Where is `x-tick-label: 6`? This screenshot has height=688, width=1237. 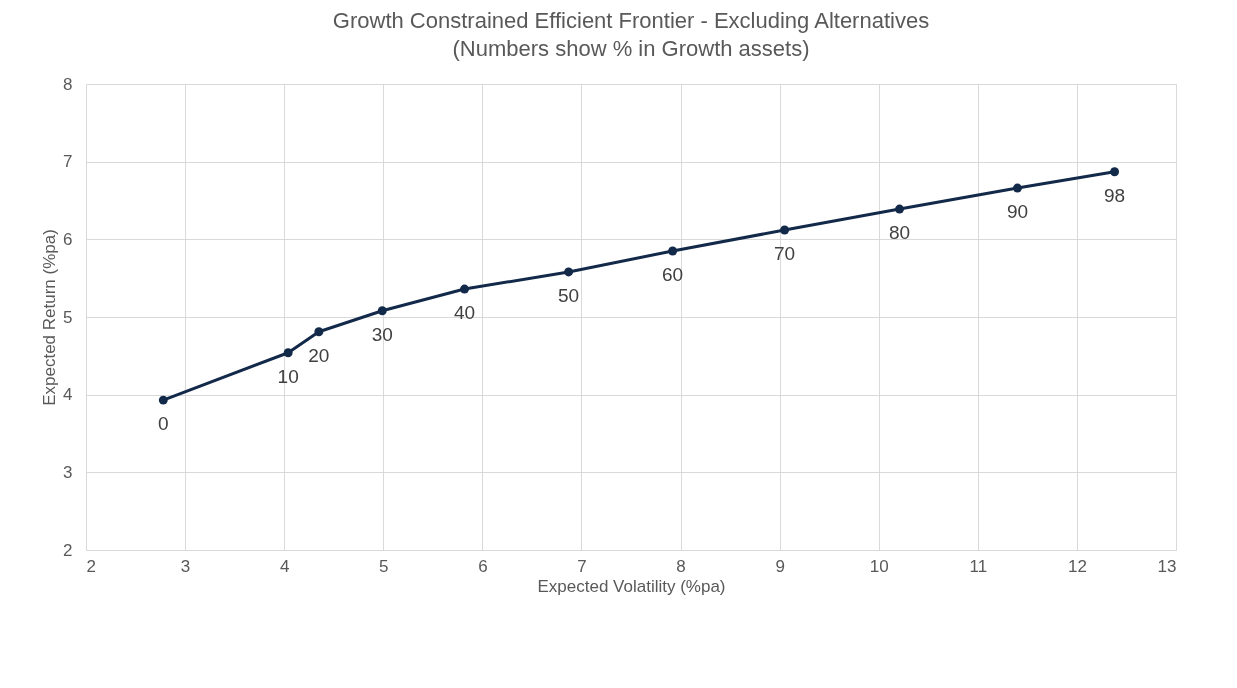
x-tick-label: 6 is located at coordinates (483, 566).